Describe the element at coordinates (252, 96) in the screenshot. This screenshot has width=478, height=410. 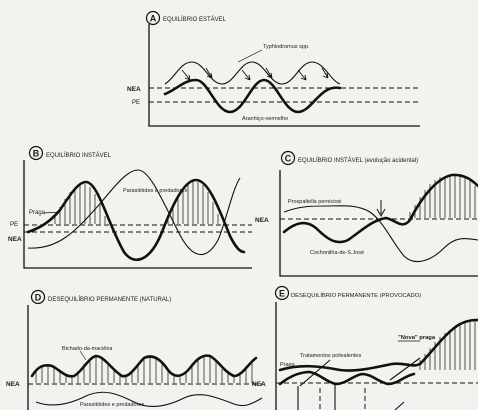
I see `panel-a-pest-curve` at that location.